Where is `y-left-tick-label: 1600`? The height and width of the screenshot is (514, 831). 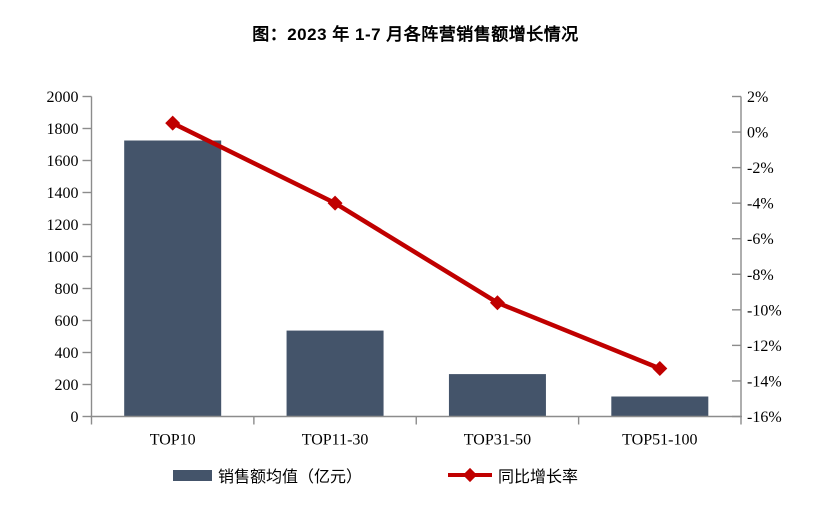
y-left-tick-label: 1600 is located at coordinates (63, 161).